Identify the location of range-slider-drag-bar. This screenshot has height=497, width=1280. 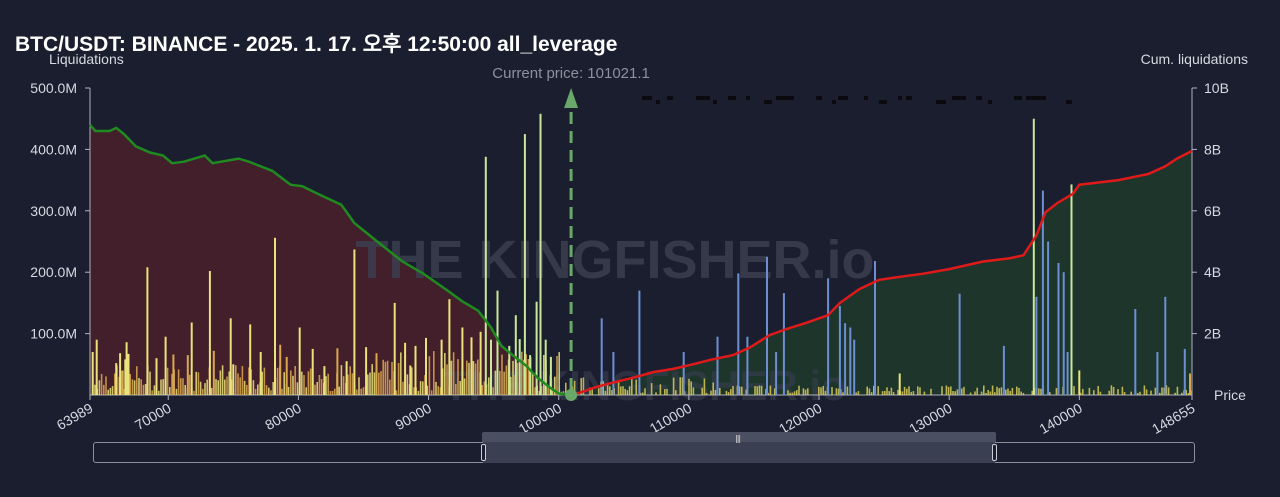
(739, 437).